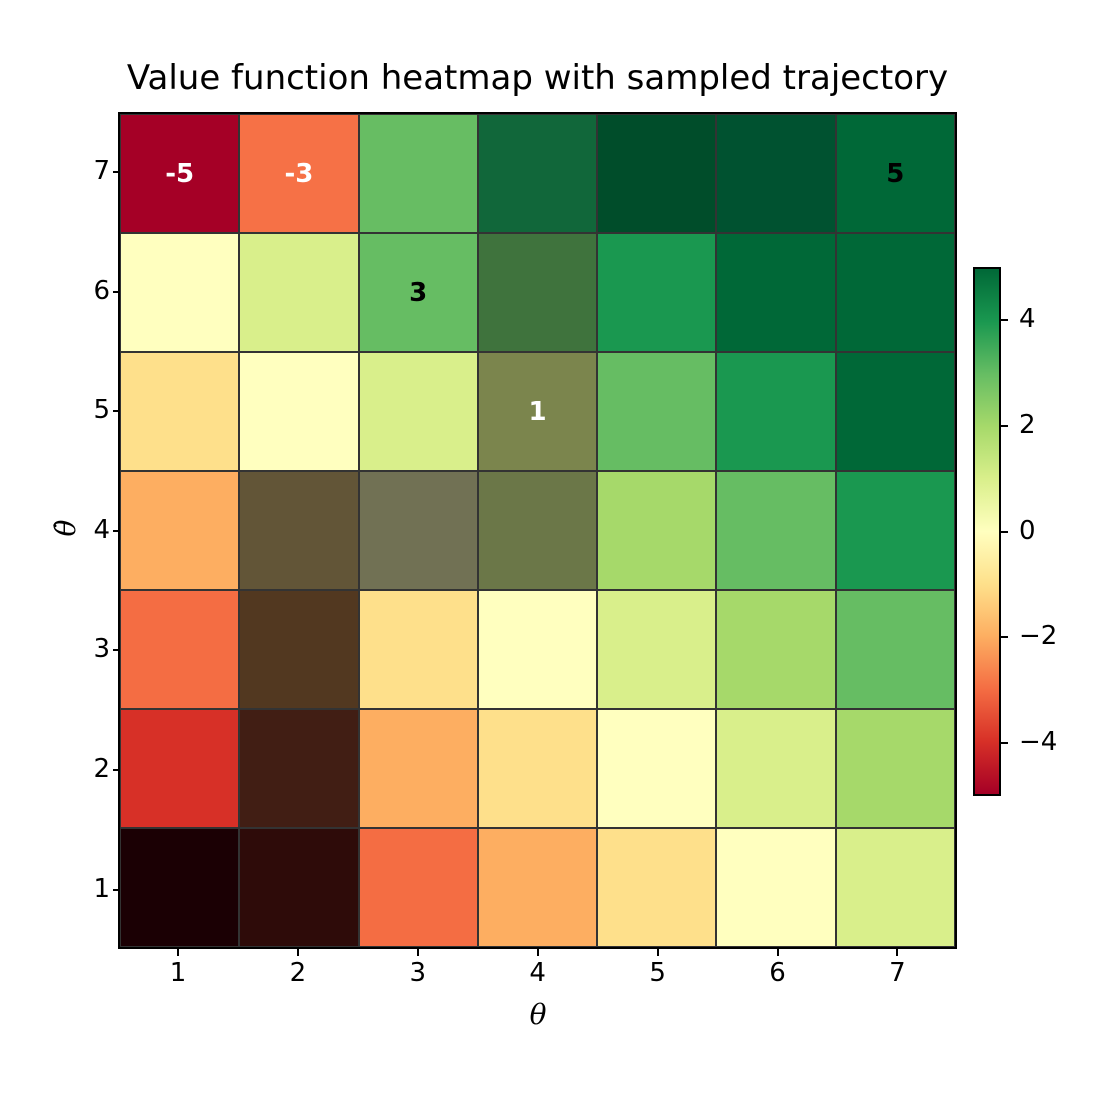 The height and width of the screenshot is (1100, 1100). Describe the element at coordinates (299, 173) in the screenshot. I see `heatmap-cell: -3` at that location.